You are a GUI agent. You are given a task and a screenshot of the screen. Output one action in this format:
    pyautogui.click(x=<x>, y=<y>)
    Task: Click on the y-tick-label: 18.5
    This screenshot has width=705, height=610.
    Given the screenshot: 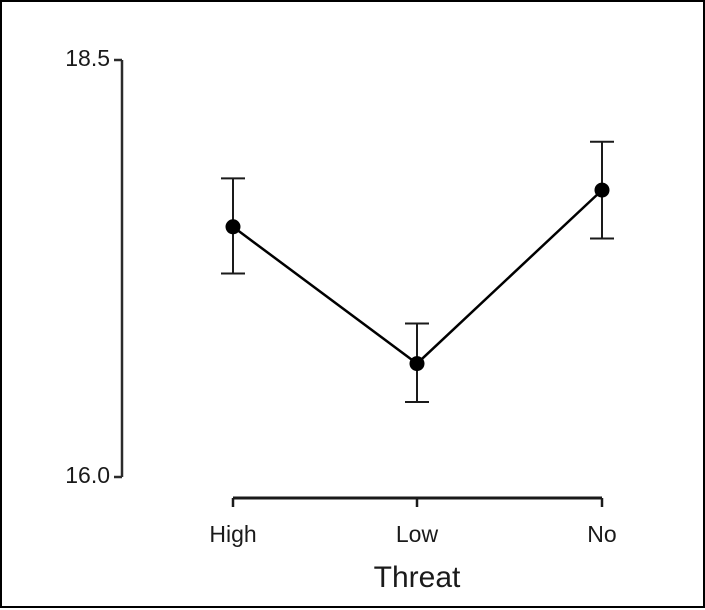 What is the action you would take?
    pyautogui.click(x=87, y=58)
    